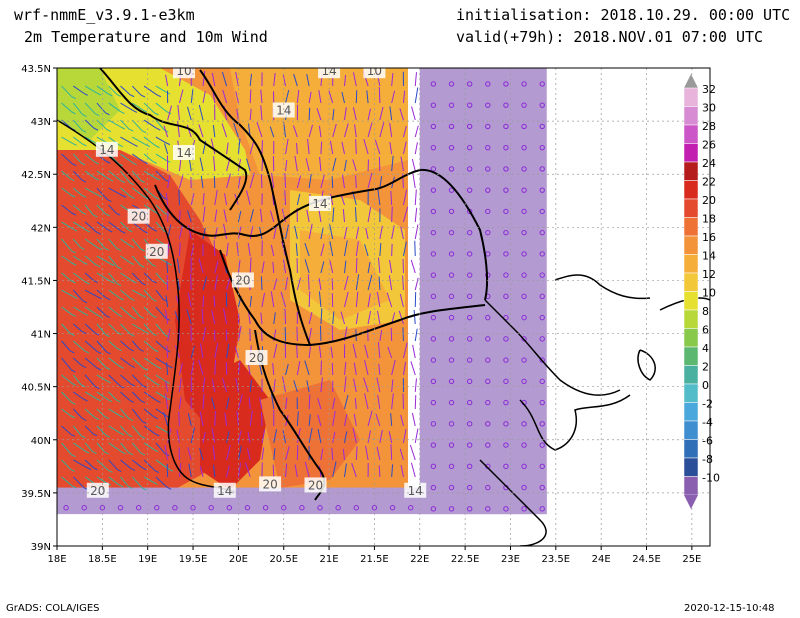  I want to click on x-tick-label: 20E, so click(238, 559).